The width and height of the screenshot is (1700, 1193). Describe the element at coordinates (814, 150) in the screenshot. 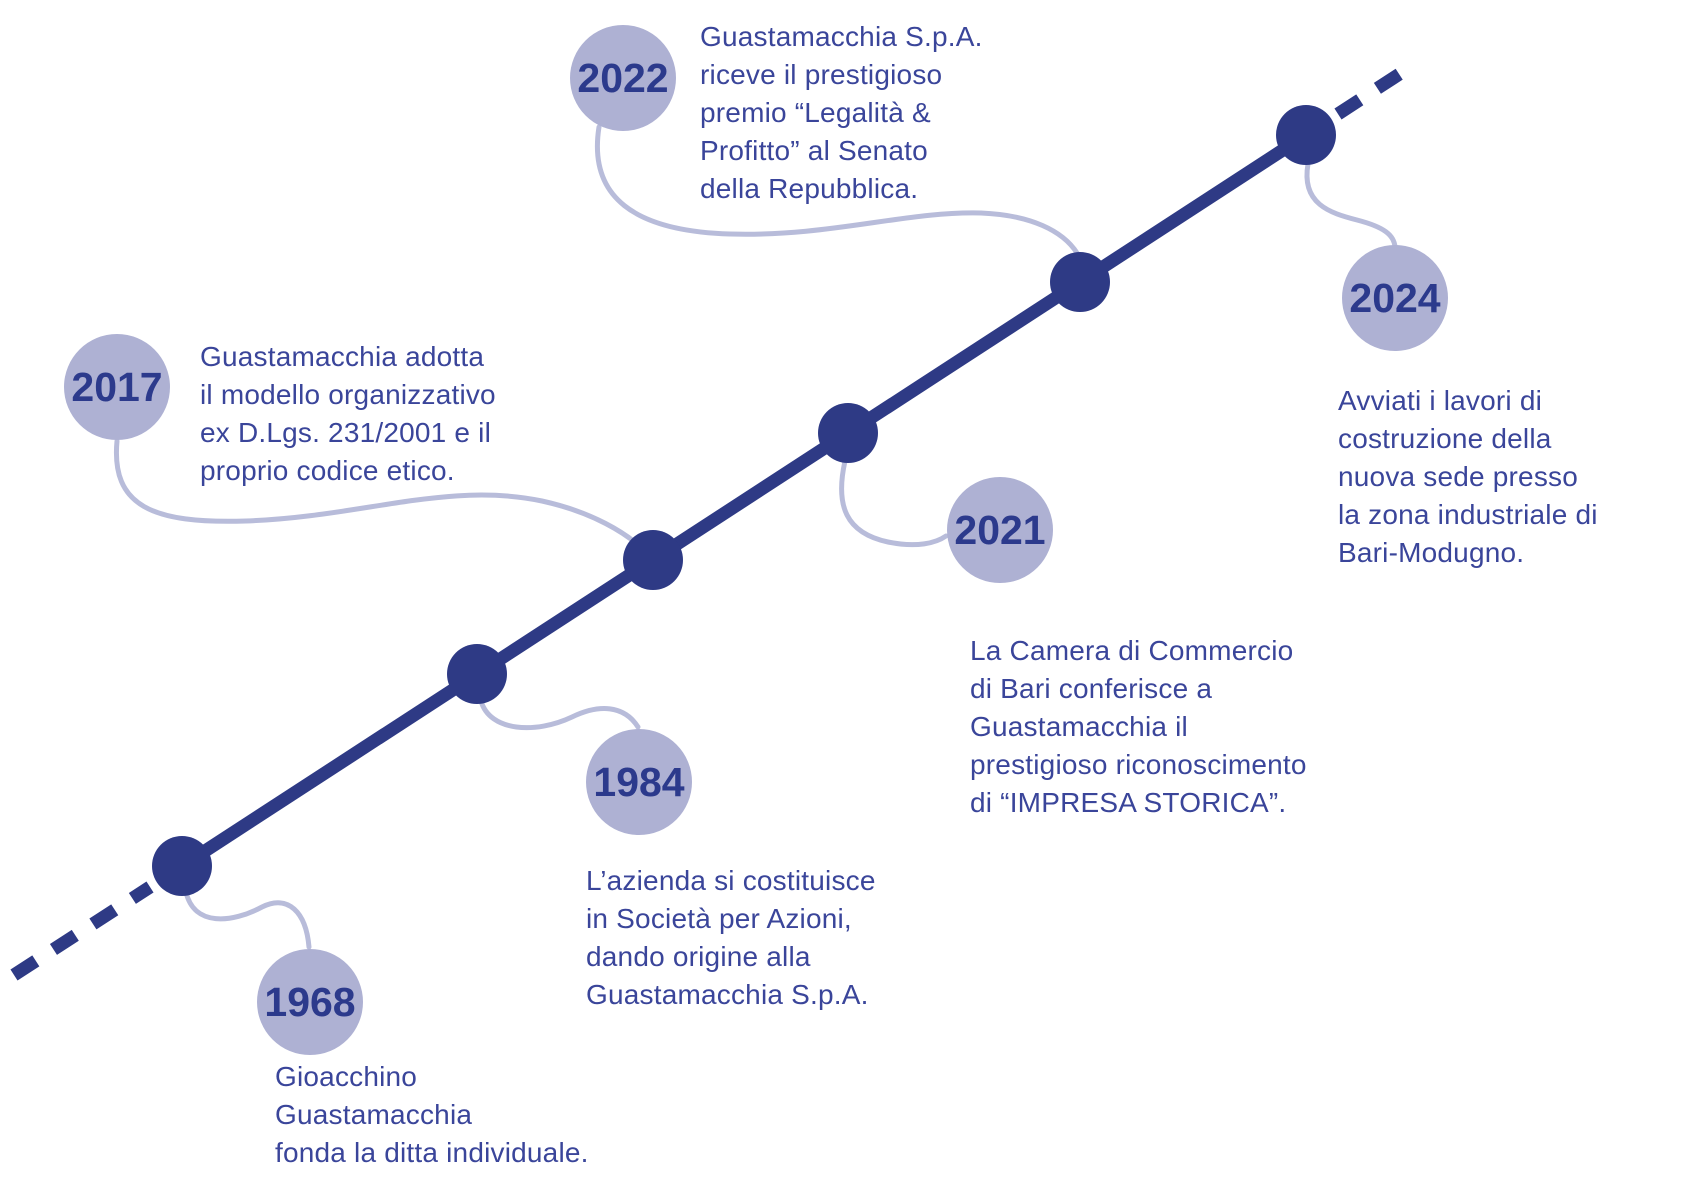

I see `milestone-text-line: Profitto” al Senato` at that location.